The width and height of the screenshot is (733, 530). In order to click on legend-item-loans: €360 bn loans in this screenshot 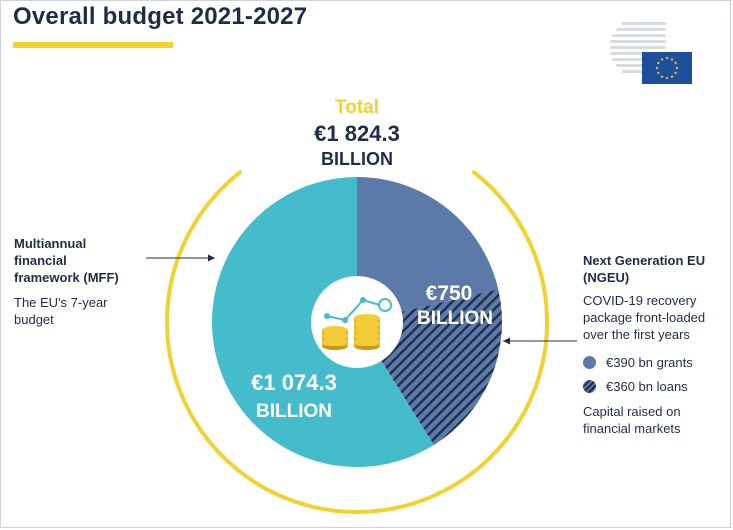, I will do `click(655, 386)`.